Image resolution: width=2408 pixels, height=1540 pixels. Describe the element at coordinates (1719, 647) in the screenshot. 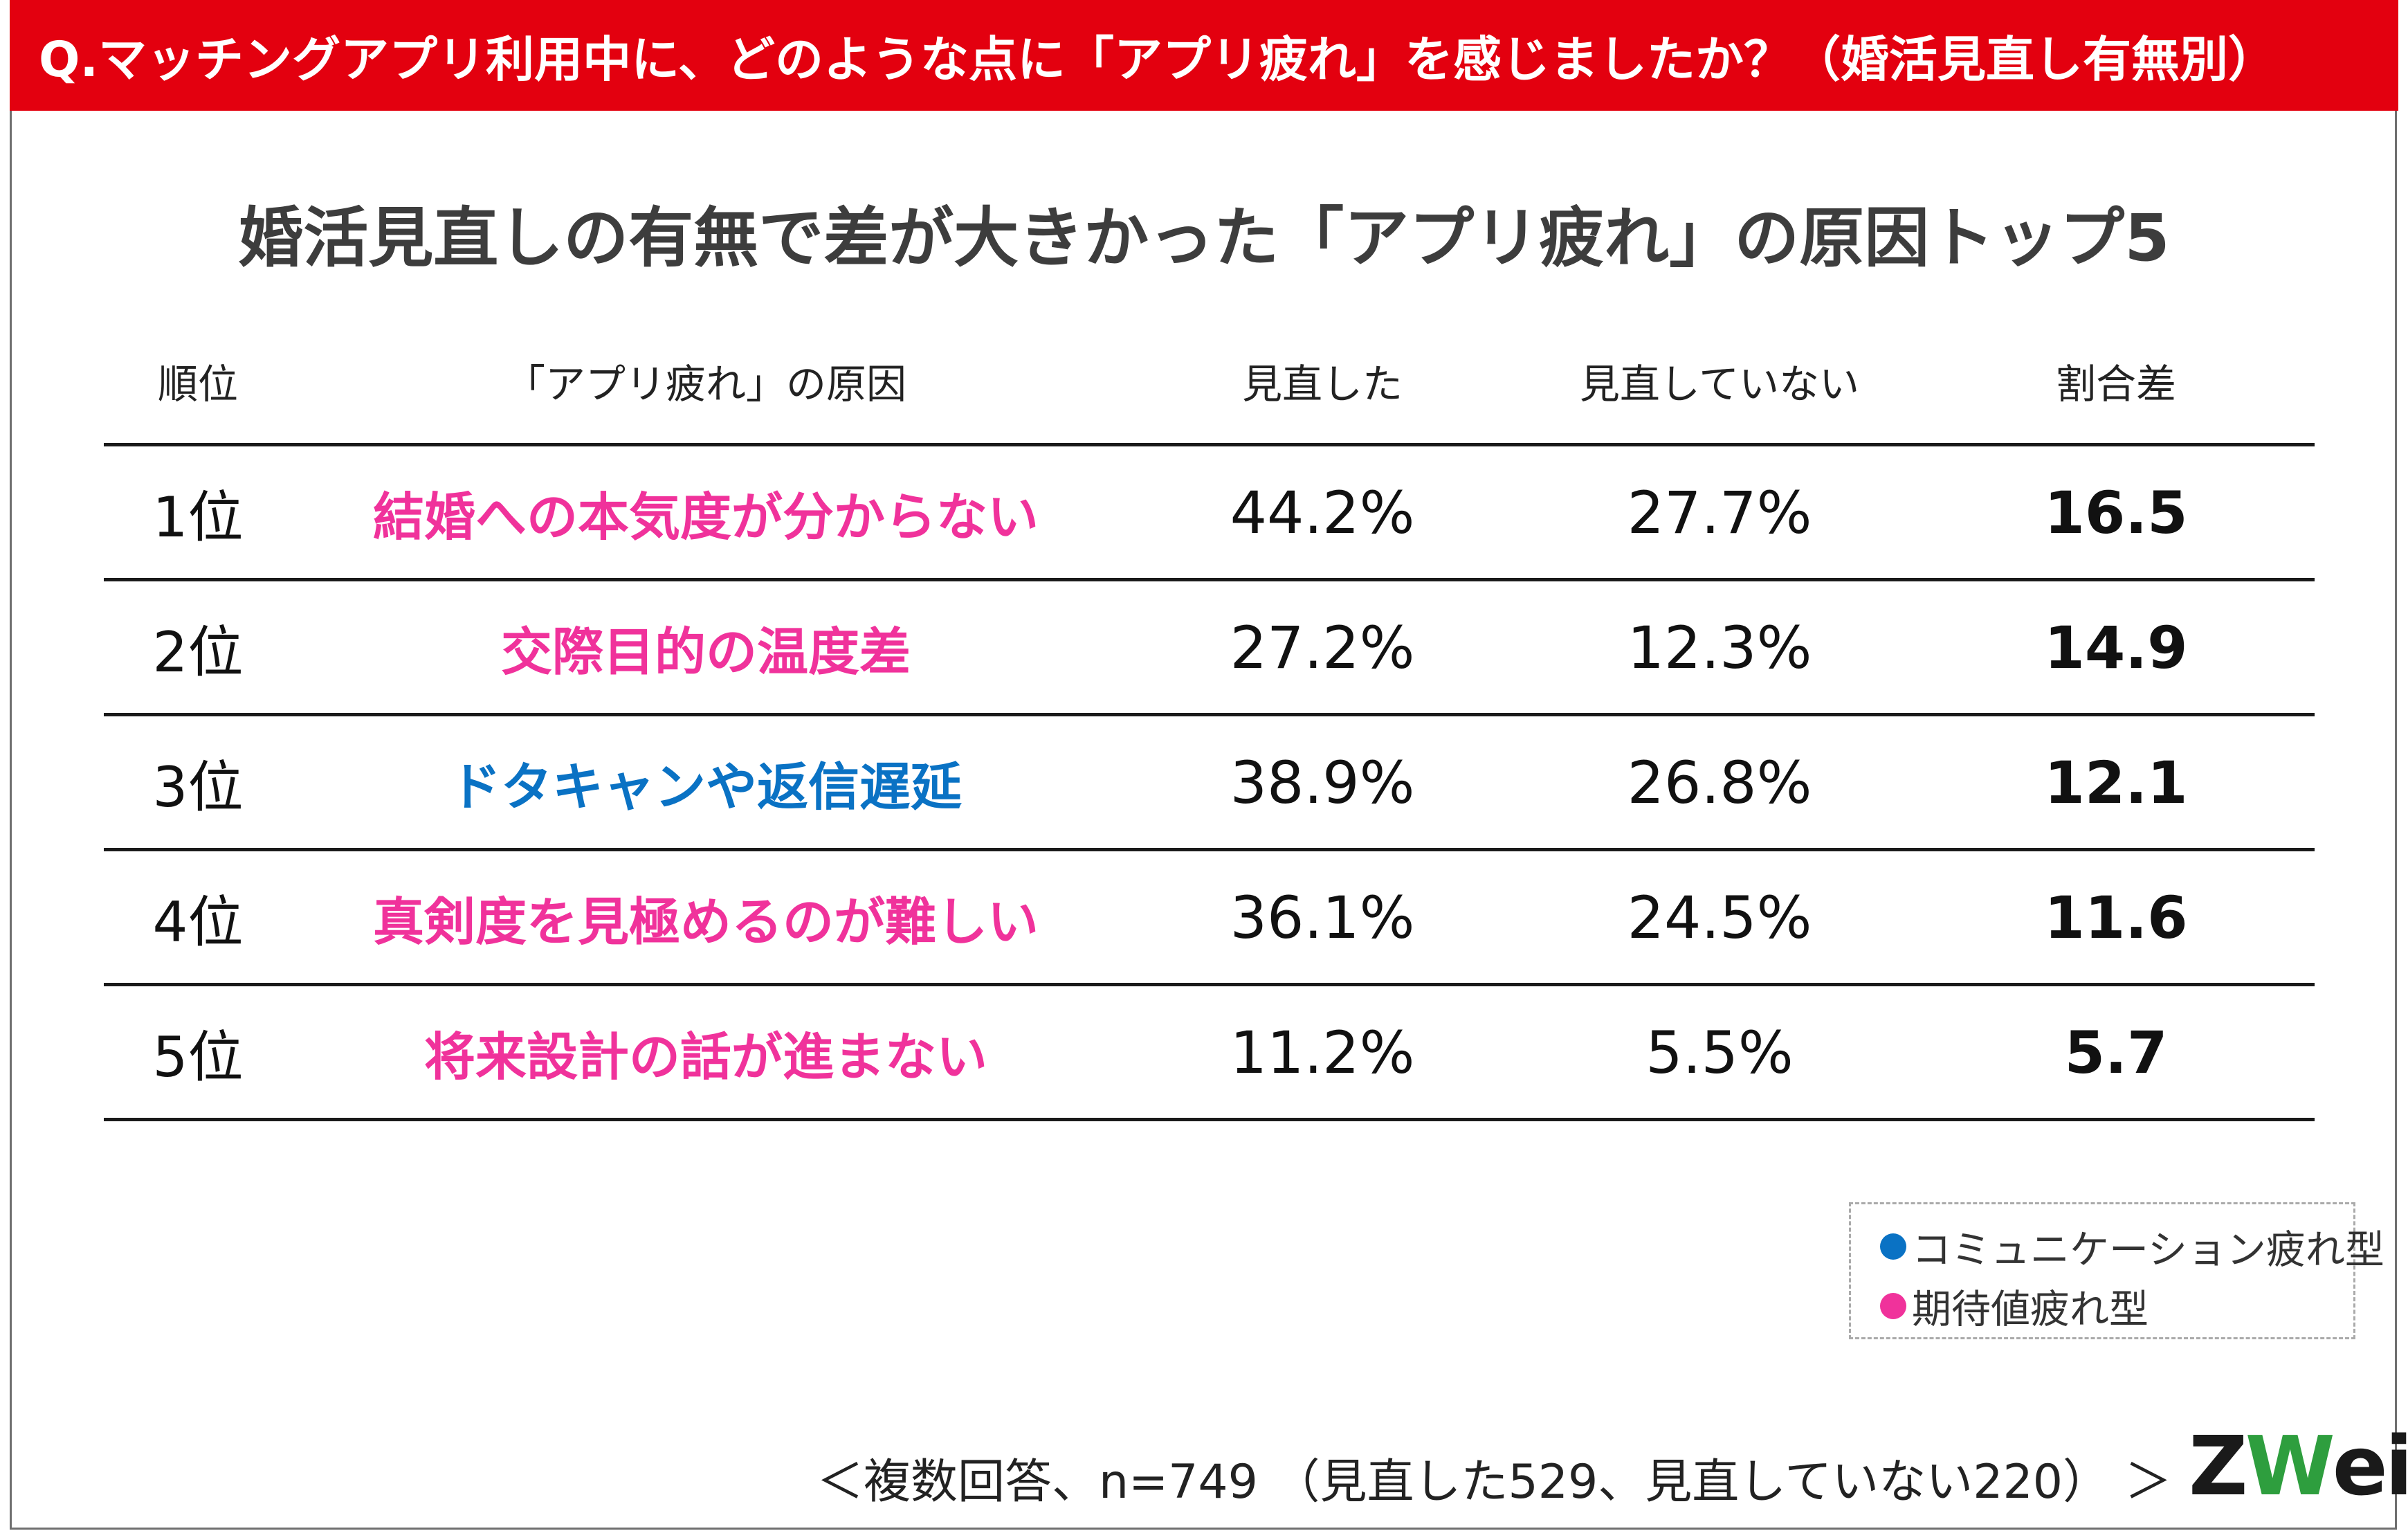

I see `not-revised-value: 12.3%` at that location.